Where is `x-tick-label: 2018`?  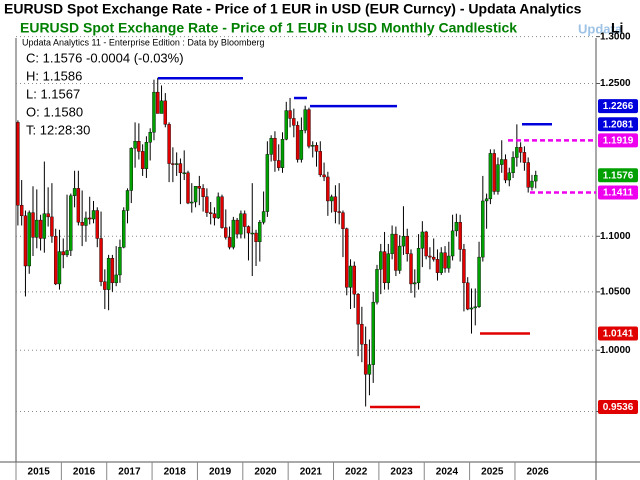 x-tick-label: 2018 is located at coordinates (175, 472).